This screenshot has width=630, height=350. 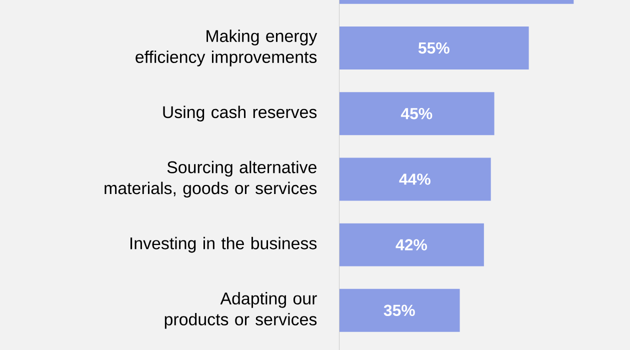 I want to click on data-label: 35%, so click(x=399, y=310).